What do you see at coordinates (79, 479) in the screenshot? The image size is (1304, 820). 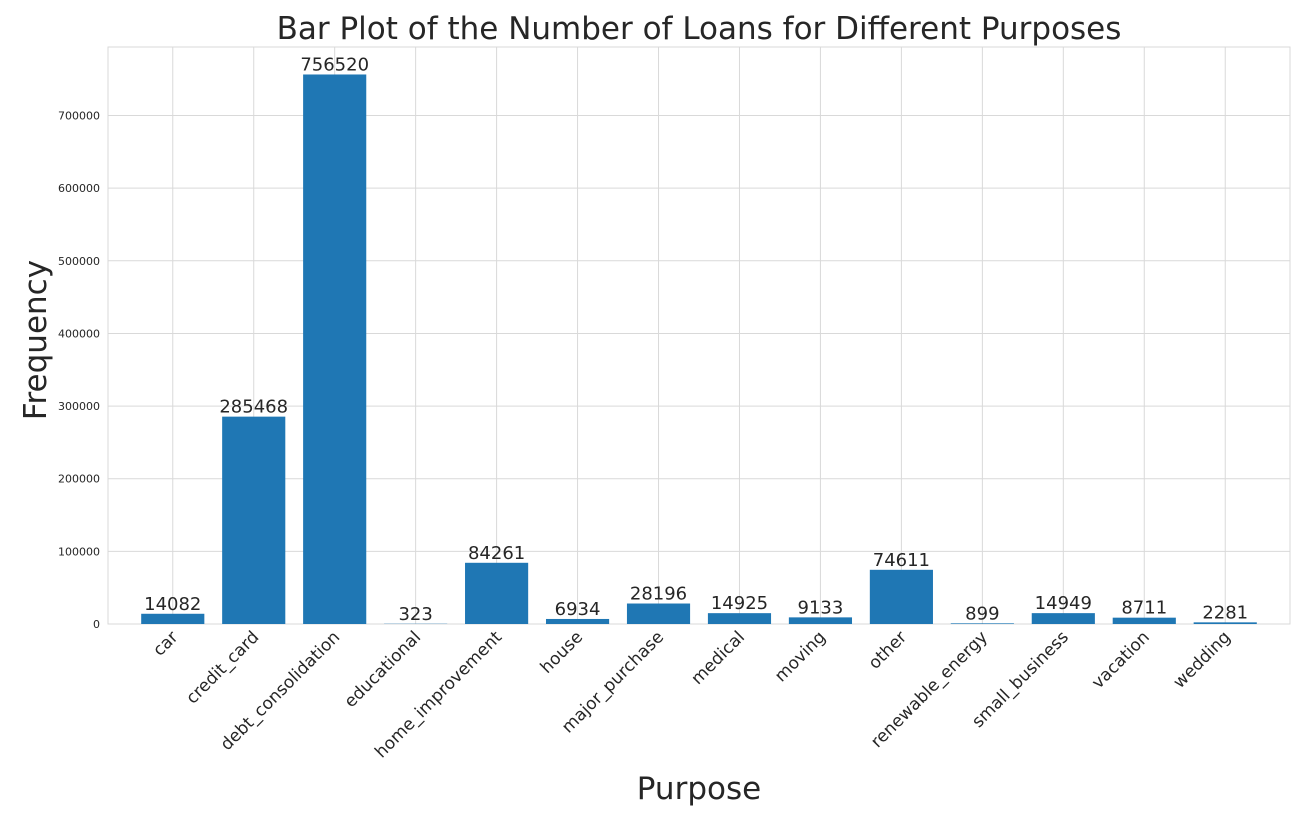 I see `y-tick-label: 200000` at bounding box center [79, 479].